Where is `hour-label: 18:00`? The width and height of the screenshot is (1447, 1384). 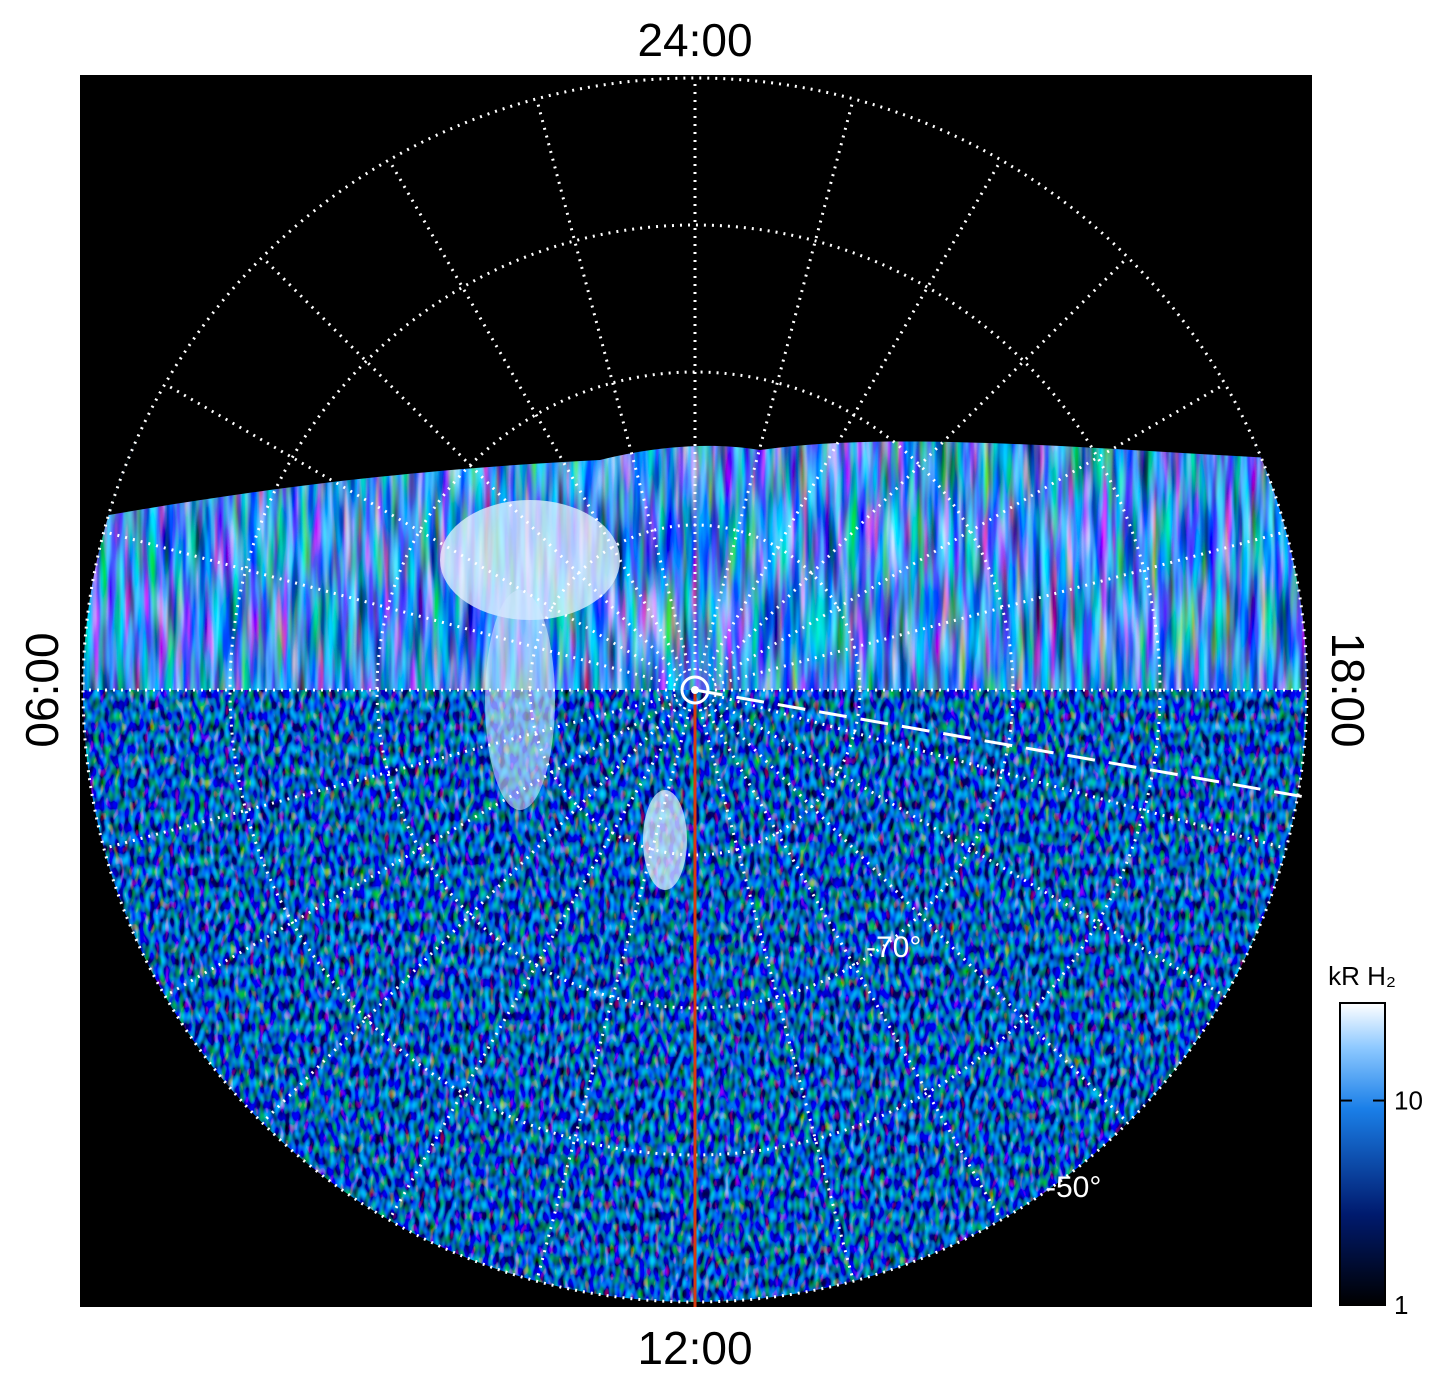
hour-label: 18:00 is located at coordinates (1348, 689).